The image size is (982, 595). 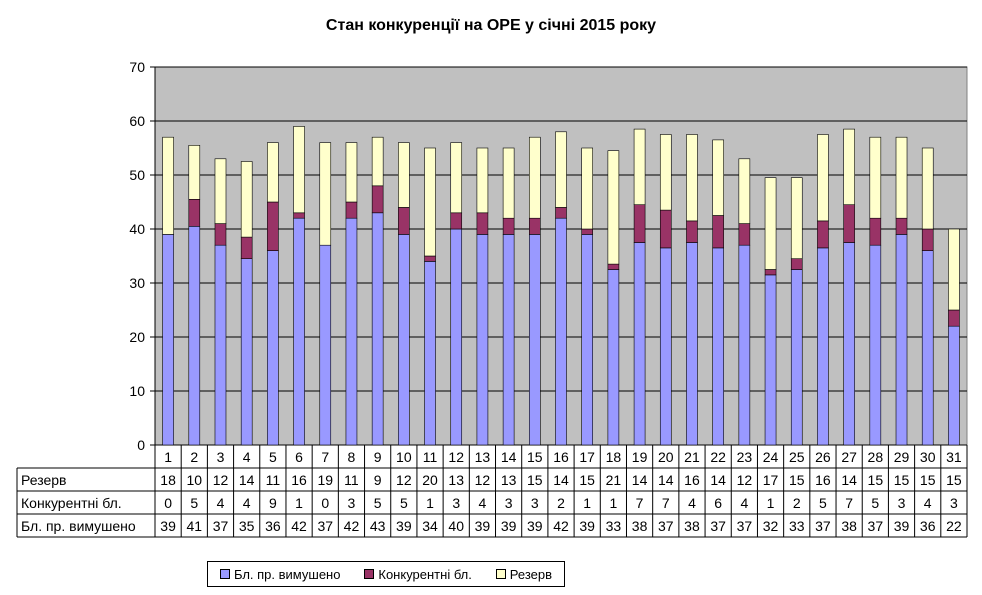 What do you see at coordinates (287, 574) in the screenshot?
I see `legend-label: Бл. пр. вимушено` at bounding box center [287, 574].